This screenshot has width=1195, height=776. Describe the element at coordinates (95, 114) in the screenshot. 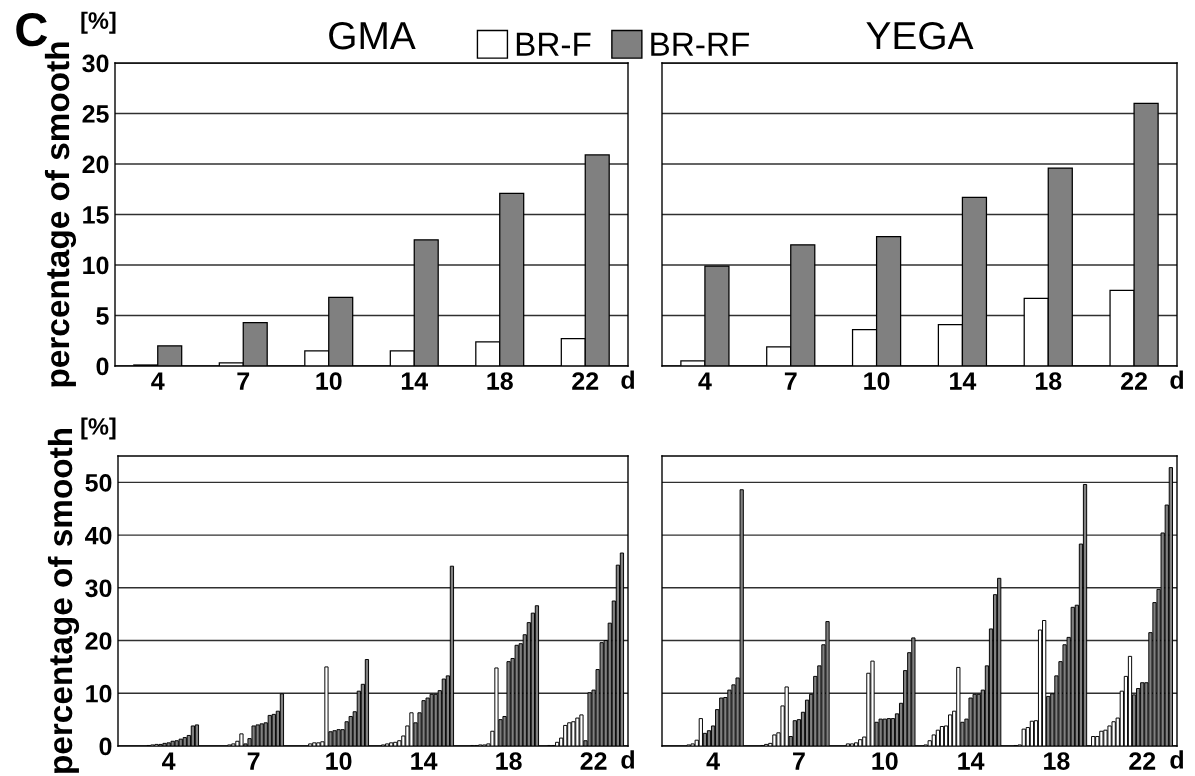

I see `y-tick-label: 25` at that location.